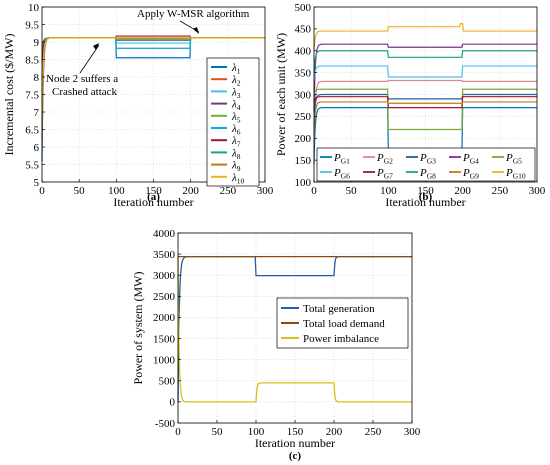 Image resolution: width=550 pixels, height=465 pixels. I want to click on y-tick-label: 200, so click(303, 139).